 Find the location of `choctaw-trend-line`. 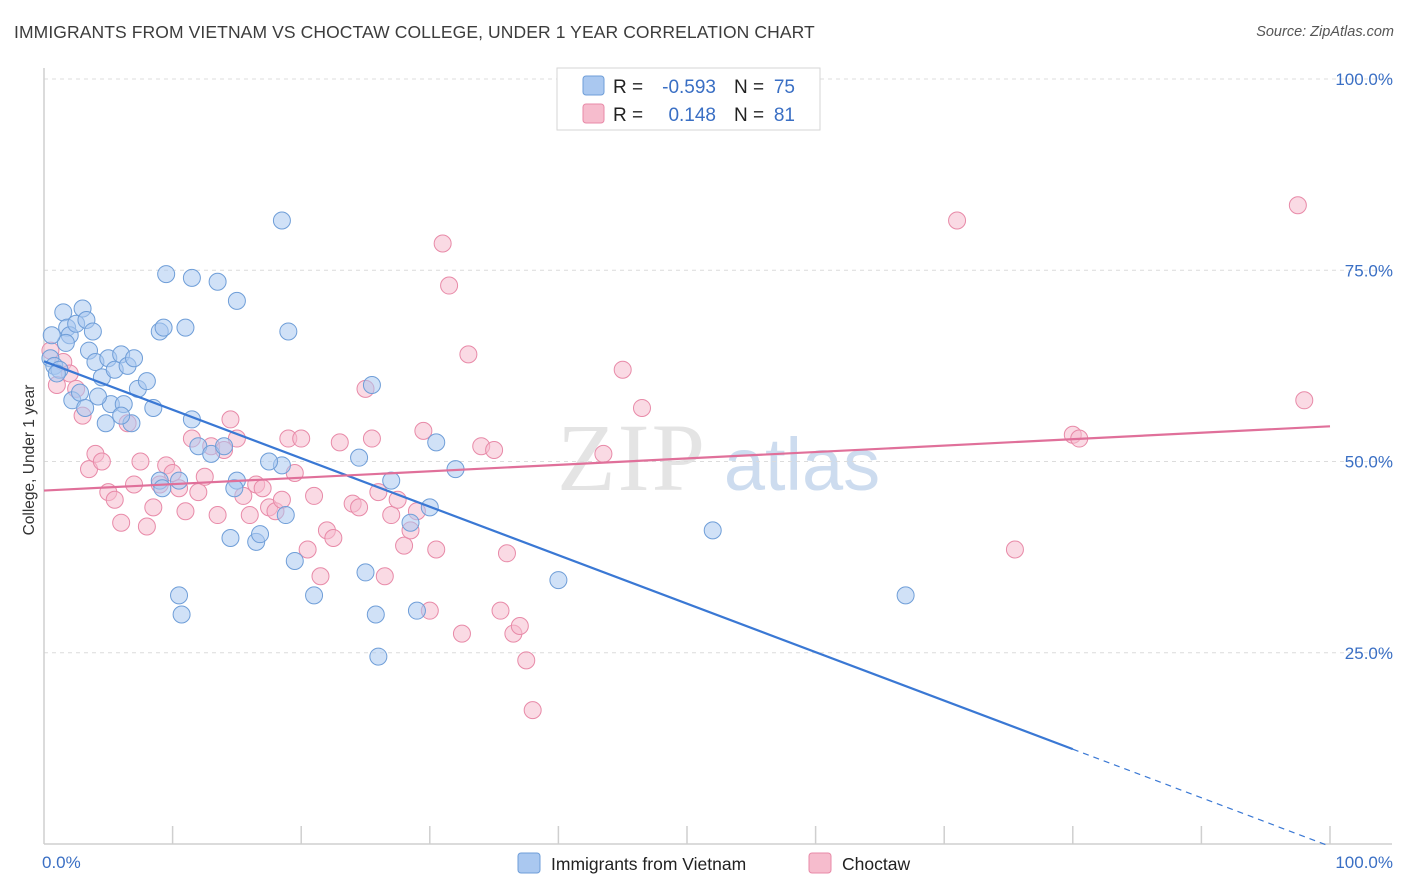

choctaw-trend-line is located at coordinates (687, 458).